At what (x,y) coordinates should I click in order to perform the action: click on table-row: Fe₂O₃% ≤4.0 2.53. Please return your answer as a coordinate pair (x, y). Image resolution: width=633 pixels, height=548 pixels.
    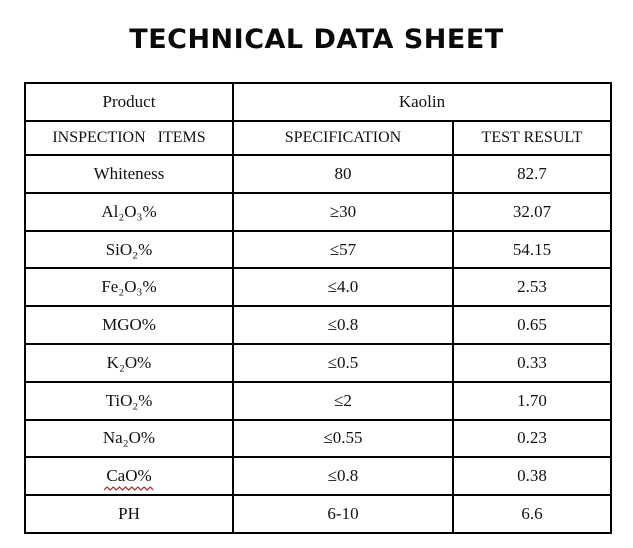
    Looking at the image, I should click on (318, 287).